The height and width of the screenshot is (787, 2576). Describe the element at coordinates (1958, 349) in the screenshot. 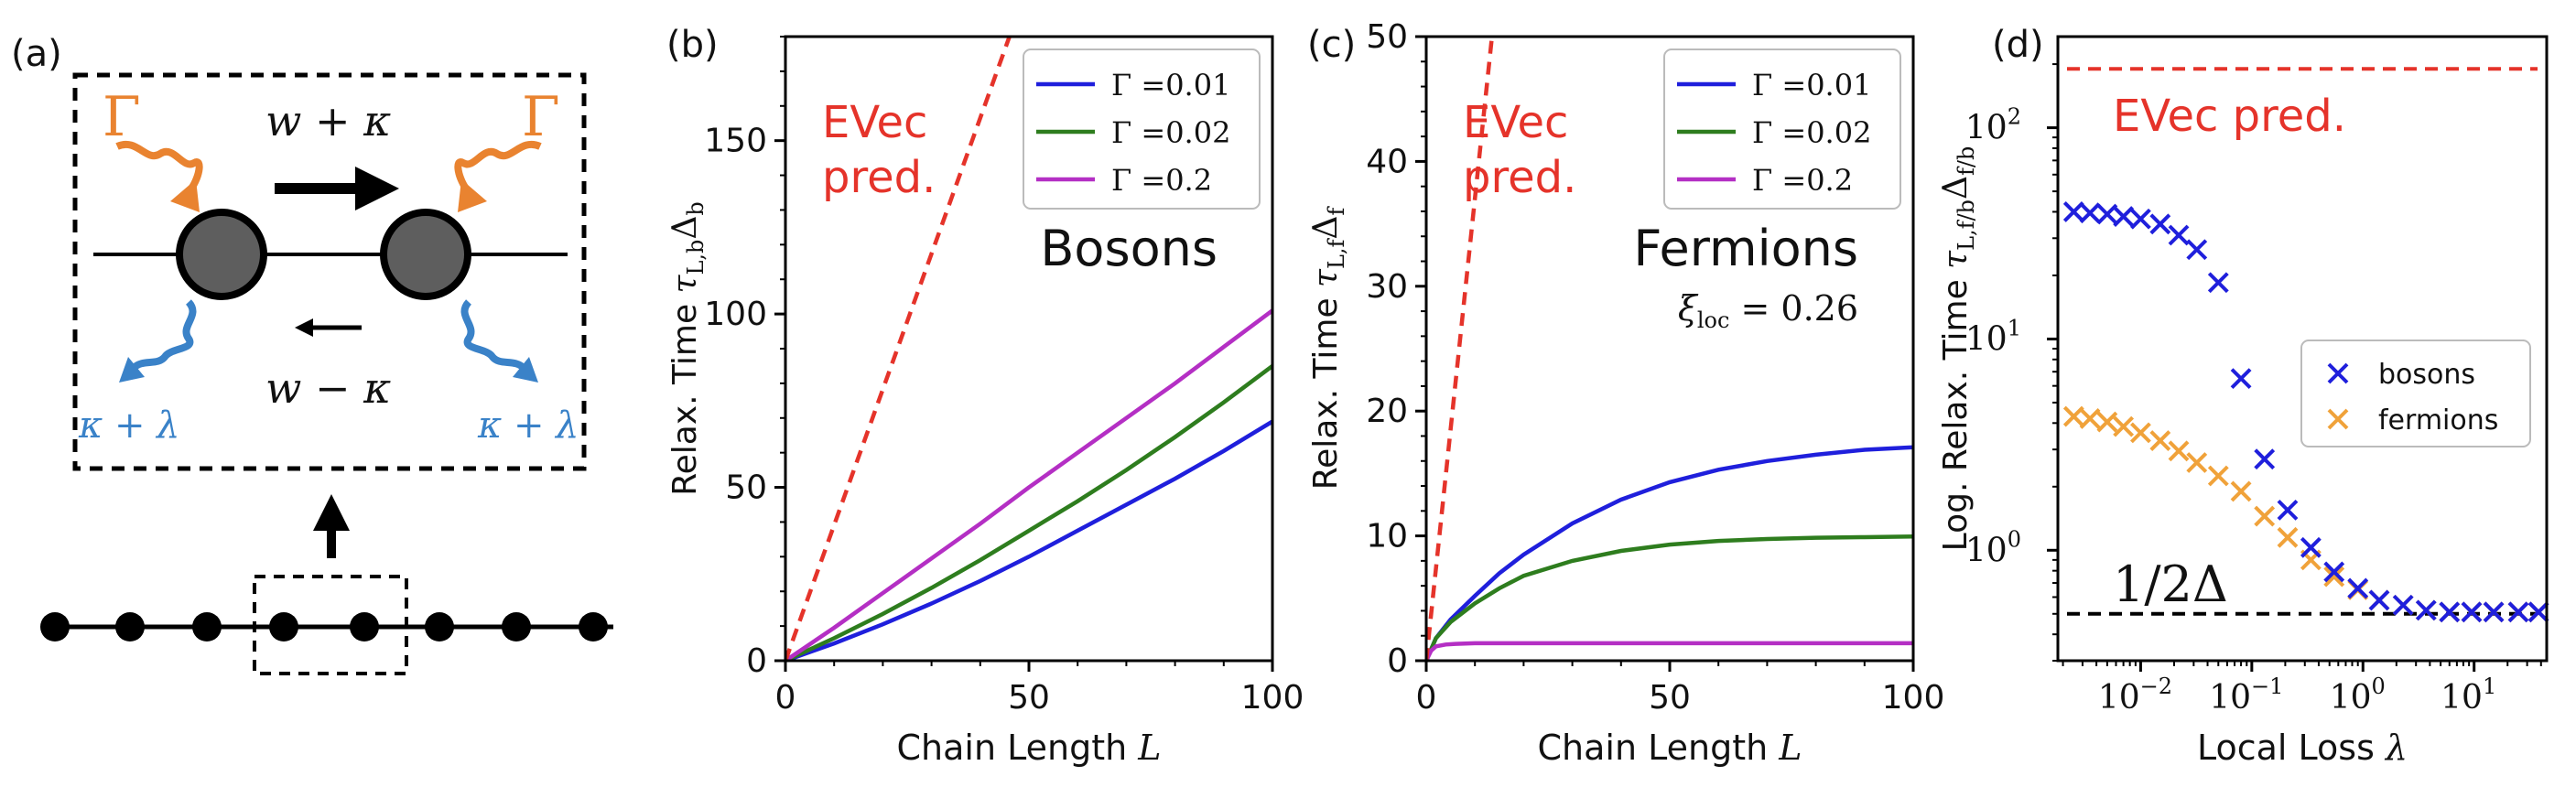

I see `y-axis-label: Log. Relax. Time τL,f/bΔf/b` at that location.